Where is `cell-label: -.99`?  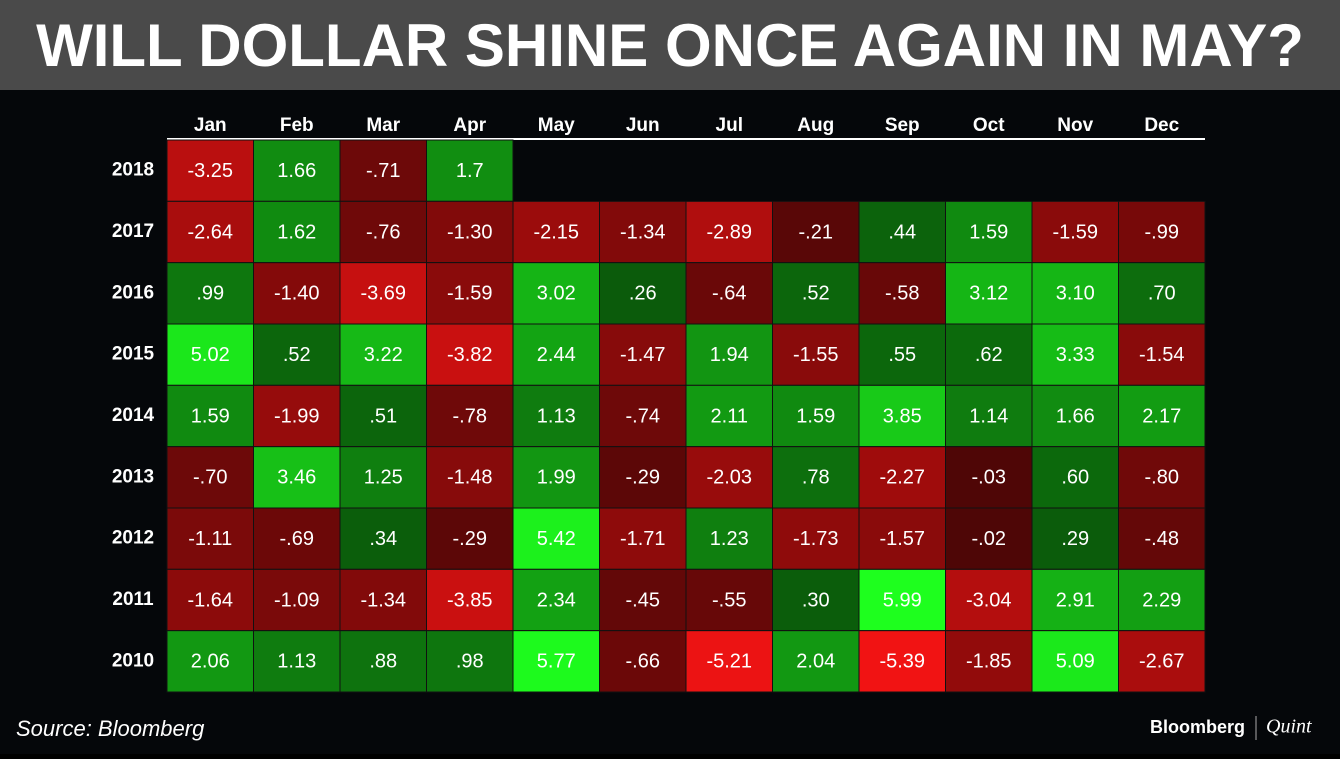 cell-label: -.99 is located at coordinates (1162, 232).